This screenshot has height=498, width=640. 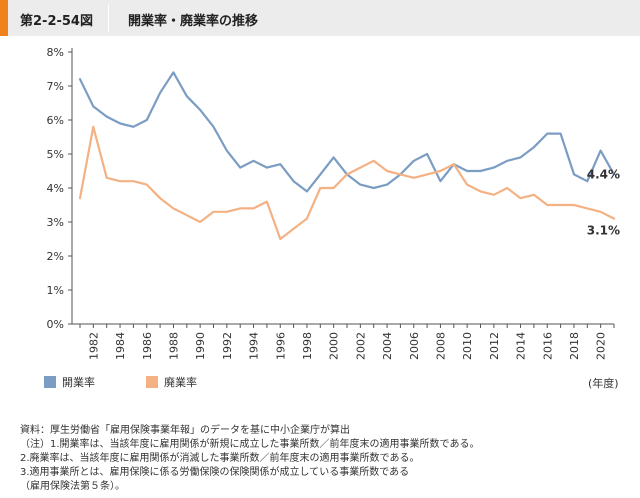 I want to click on x-tick-label: 2016, so click(x=547, y=346).